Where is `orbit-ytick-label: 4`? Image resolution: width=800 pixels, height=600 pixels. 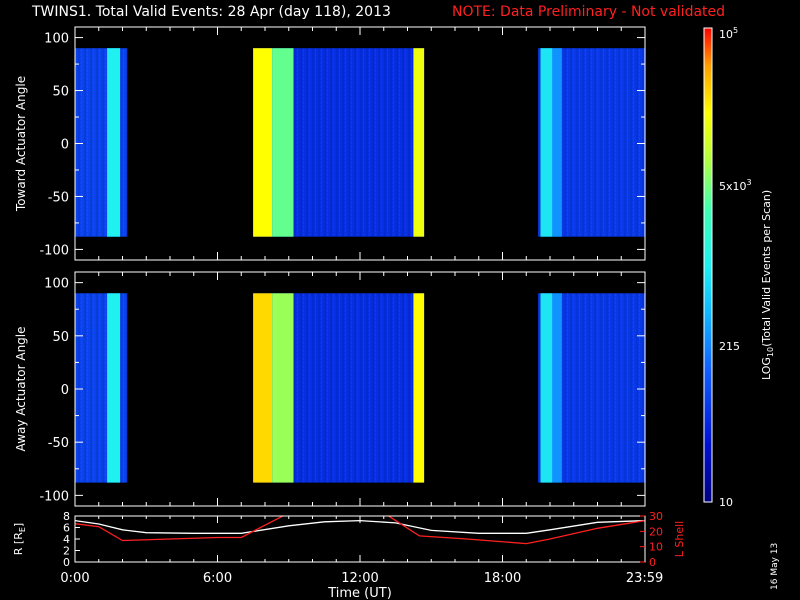
orbit-ytick-label: 4 is located at coordinates (66, 539).